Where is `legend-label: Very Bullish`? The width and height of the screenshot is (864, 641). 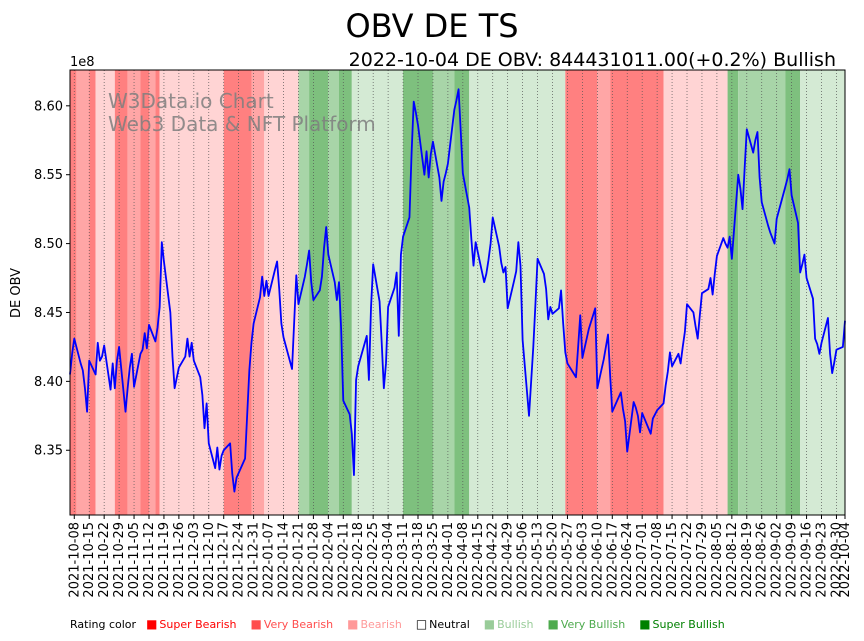 legend-label: Very Bullish is located at coordinates (593, 624).